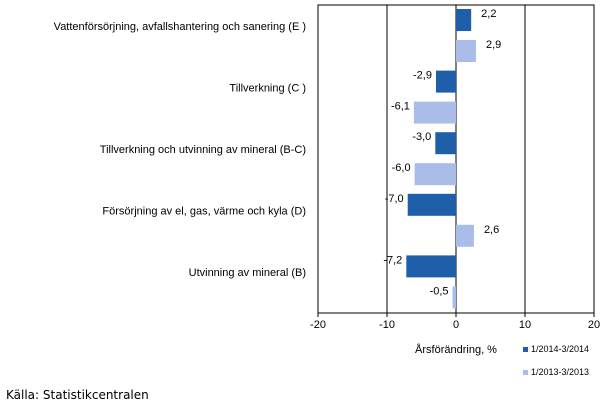 The height and width of the screenshot is (418, 611). What do you see at coordinates (318, 325) in the screenshot?
I see `x-tick-label: -20` at bounding box center [318, 325].